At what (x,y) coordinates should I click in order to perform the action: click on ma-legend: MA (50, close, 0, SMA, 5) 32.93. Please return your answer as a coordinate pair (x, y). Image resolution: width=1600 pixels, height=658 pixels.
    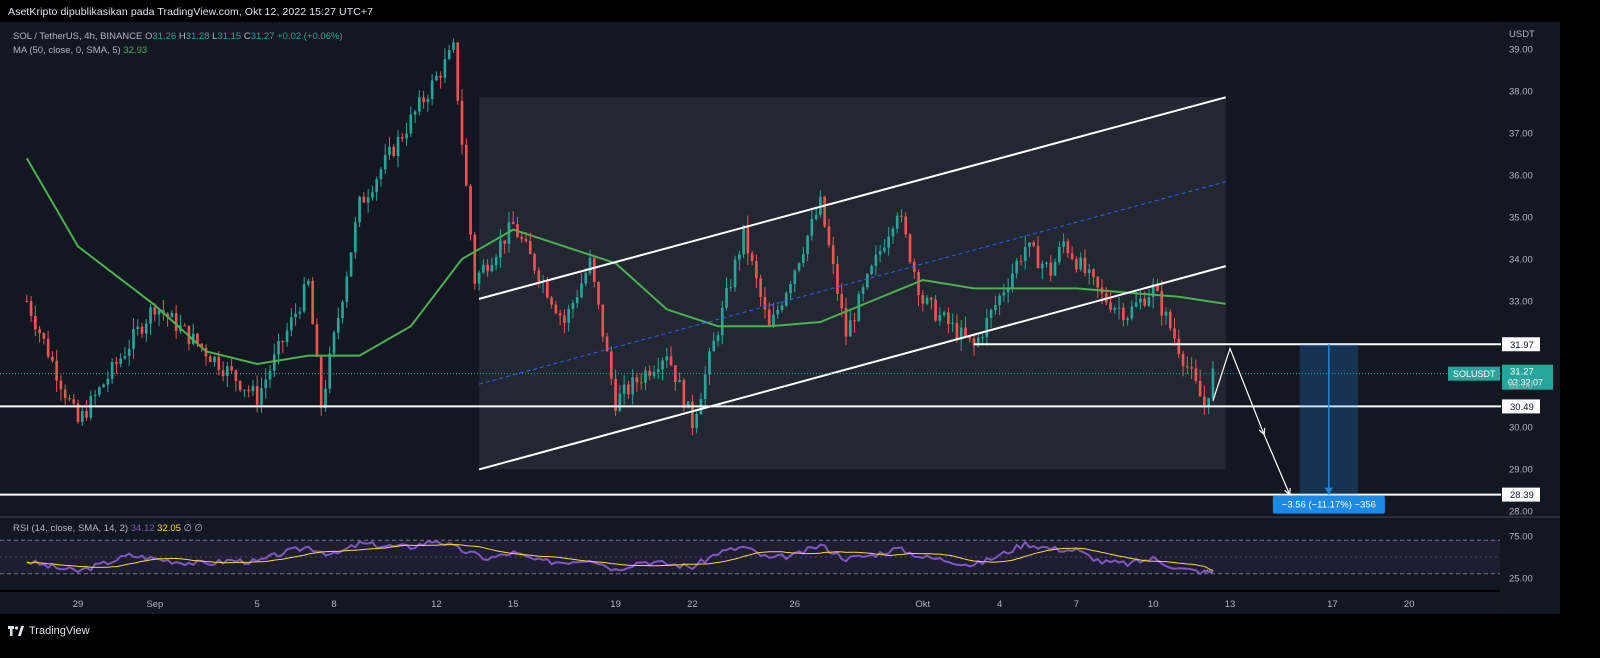
    Looking at the image, I should click on (80, 50).